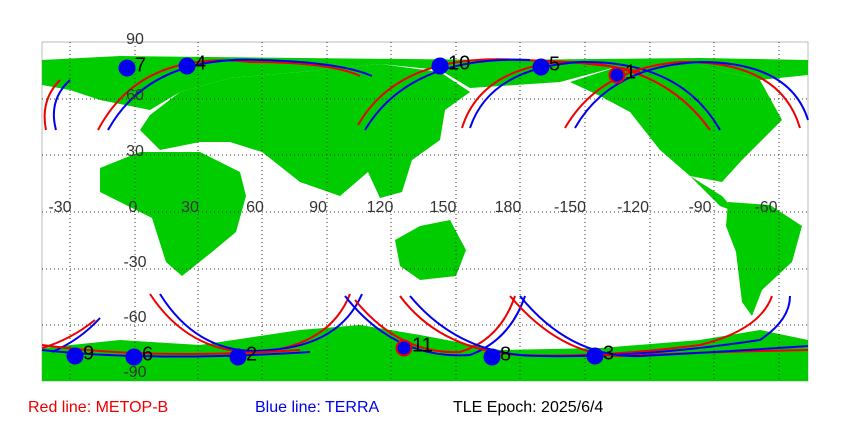  What do you see at coordinates (765, 207) in the screenshot?
I see `lon-label: -60` at bounding box center [765, 207].